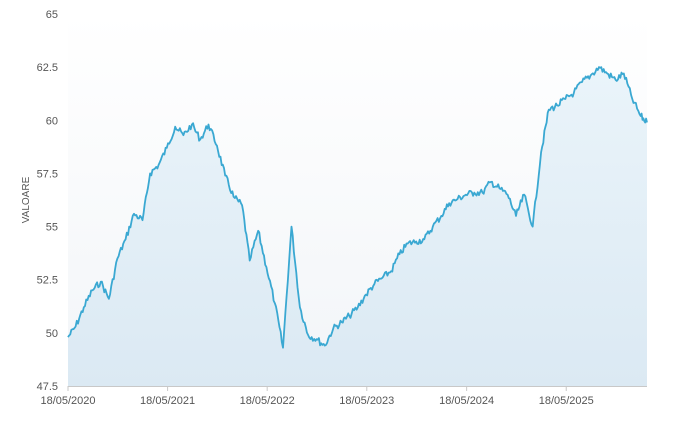 This screenshot has width=676, height=422. I want to click on x-tick-label: 18/05/2024, so click(466, 401).